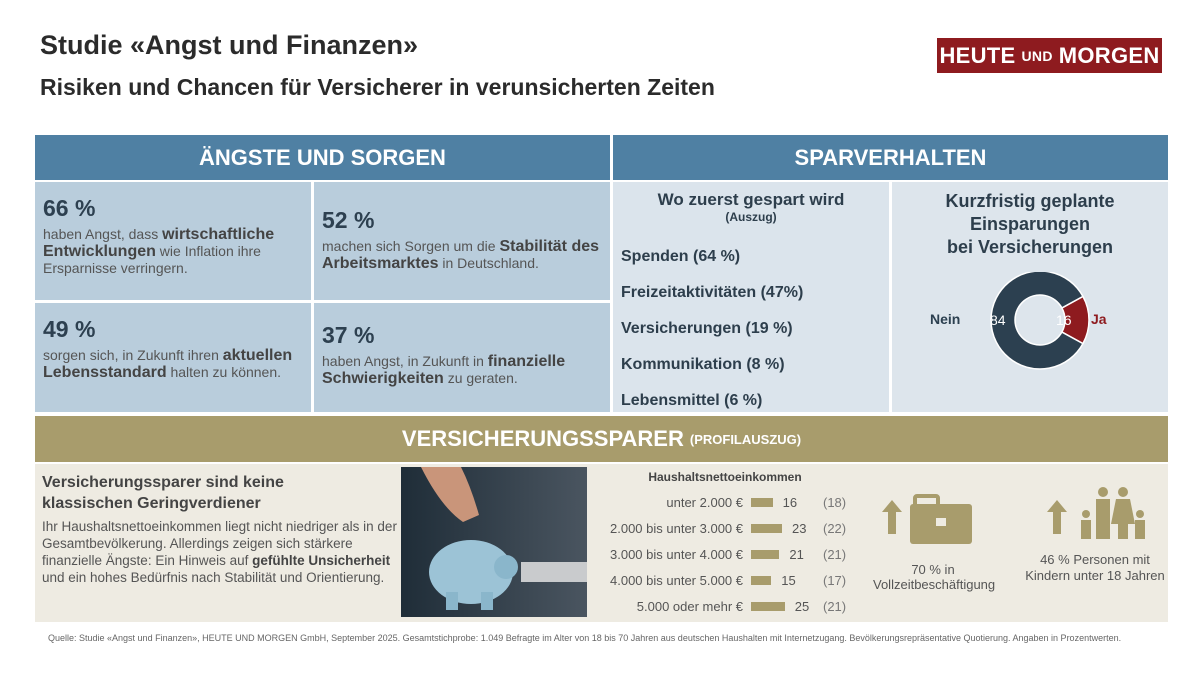  What do you see at coordinates (725, 477) in the screenshot?
I see `income-chart-title: Haushaltsnettoeinkommen` at bounding box center [725, 477].